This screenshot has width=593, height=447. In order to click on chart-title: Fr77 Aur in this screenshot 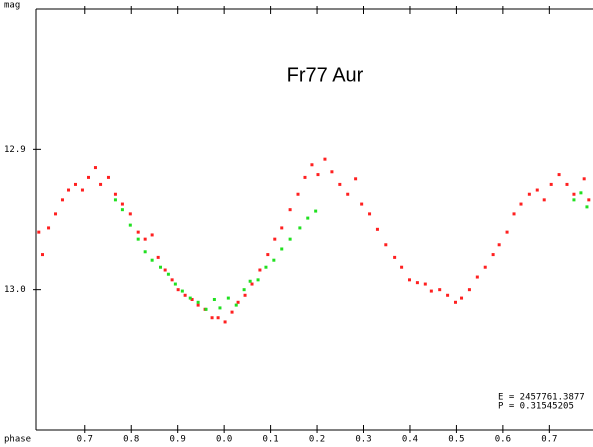, I will do `click(325, 75)`.